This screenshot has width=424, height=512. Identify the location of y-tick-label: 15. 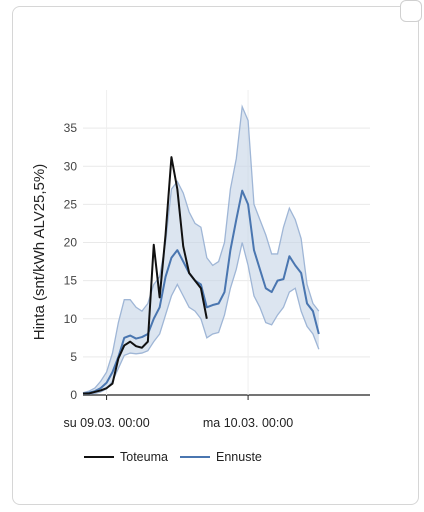
(71, 281).